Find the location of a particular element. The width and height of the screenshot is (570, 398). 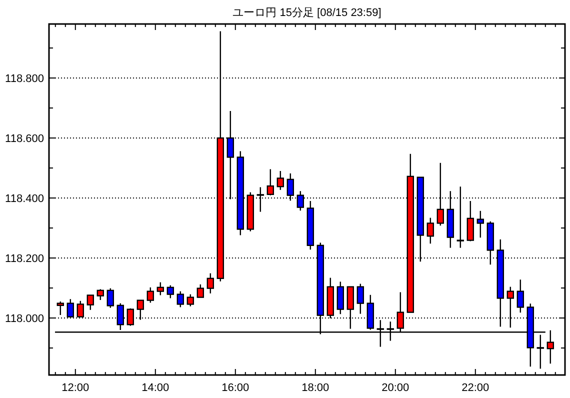

x-tick-label: 16:00 is located at coordinates (236, 388).